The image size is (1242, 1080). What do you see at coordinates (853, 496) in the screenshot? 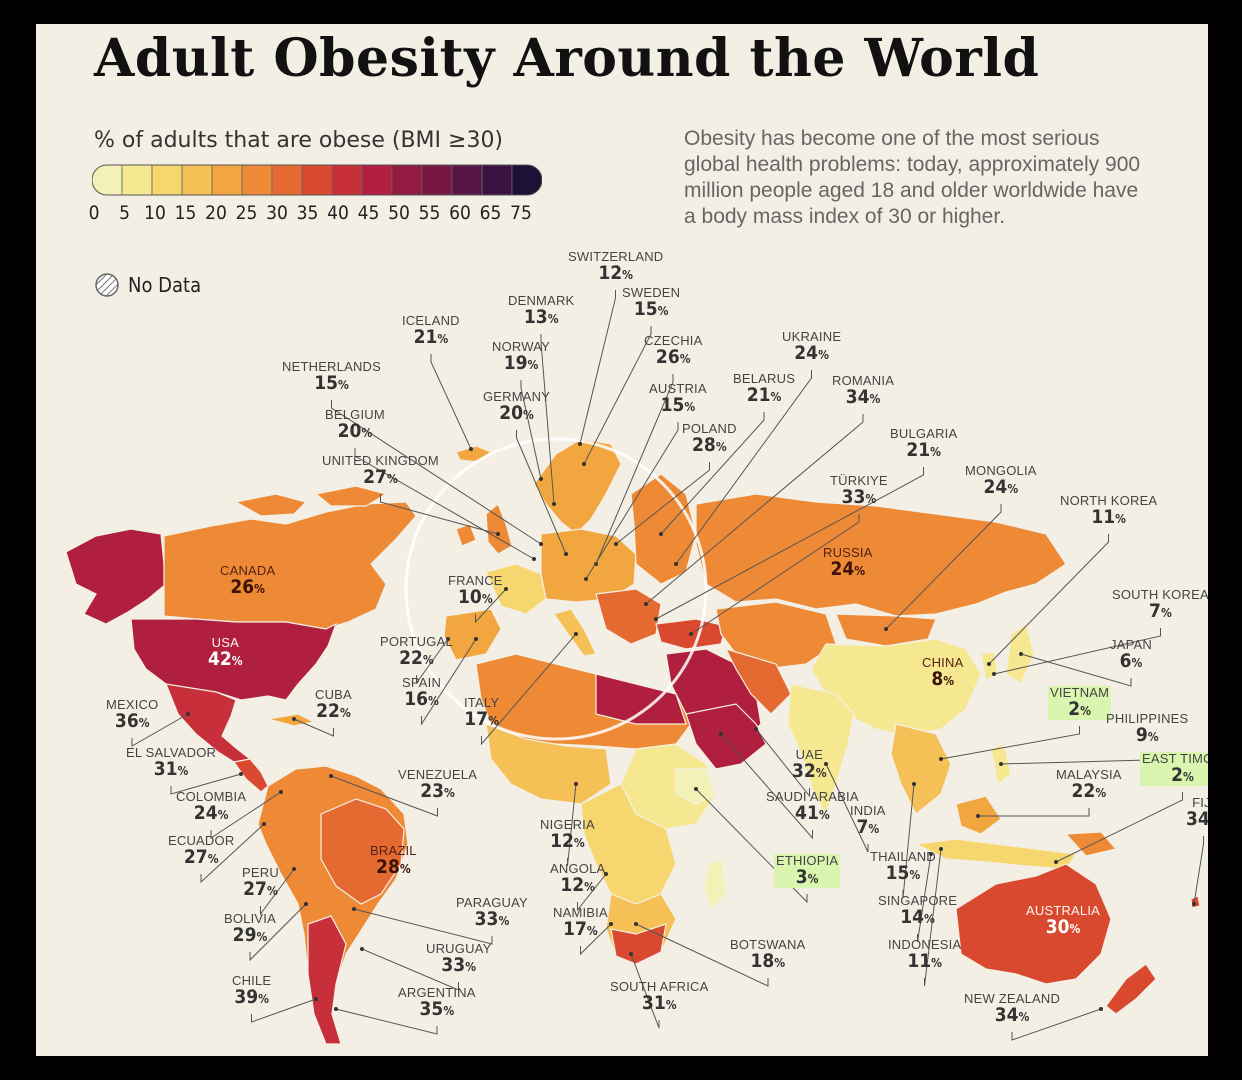
I see `country-value-number: 33` at bounding box center [853, 496].